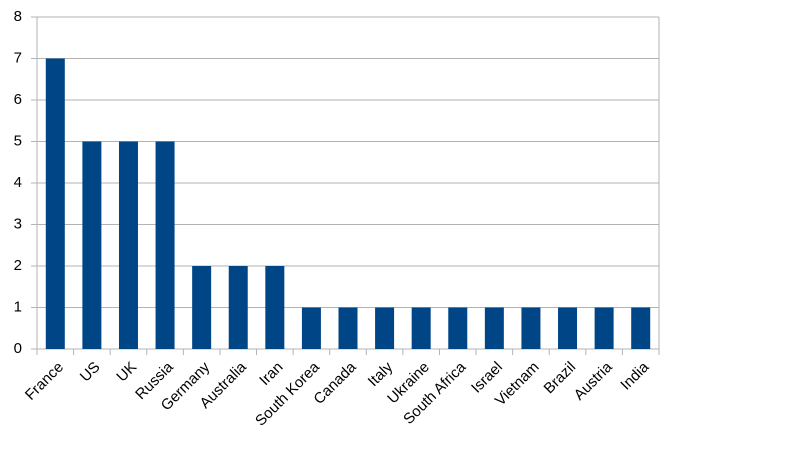  Describe the element at coordinates (90, 372) in the screenshot. I see `x-tick-label: US` at that location.